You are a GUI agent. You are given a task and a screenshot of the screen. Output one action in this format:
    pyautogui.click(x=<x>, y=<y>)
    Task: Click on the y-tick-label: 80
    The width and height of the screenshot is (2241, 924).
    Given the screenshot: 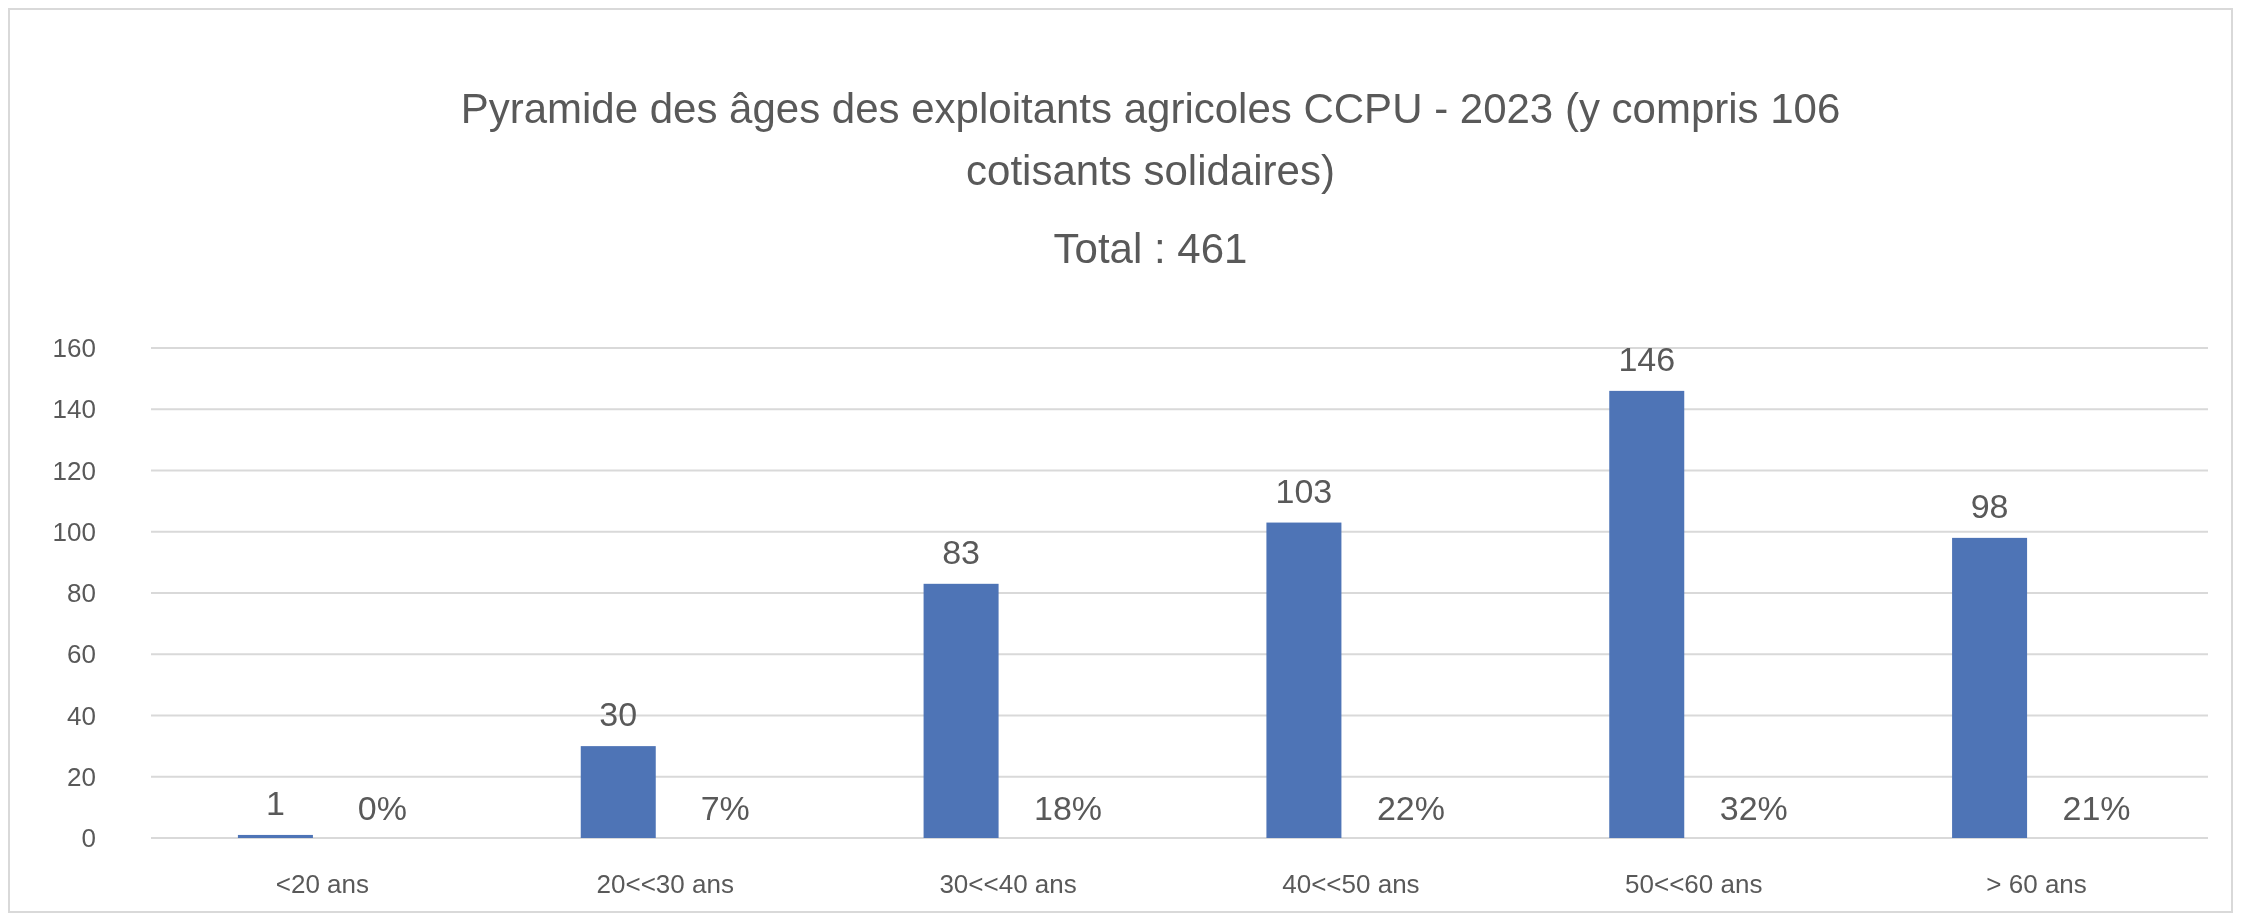 What is the action you would take?
    pyautogui.click(x=81, y=593)
    